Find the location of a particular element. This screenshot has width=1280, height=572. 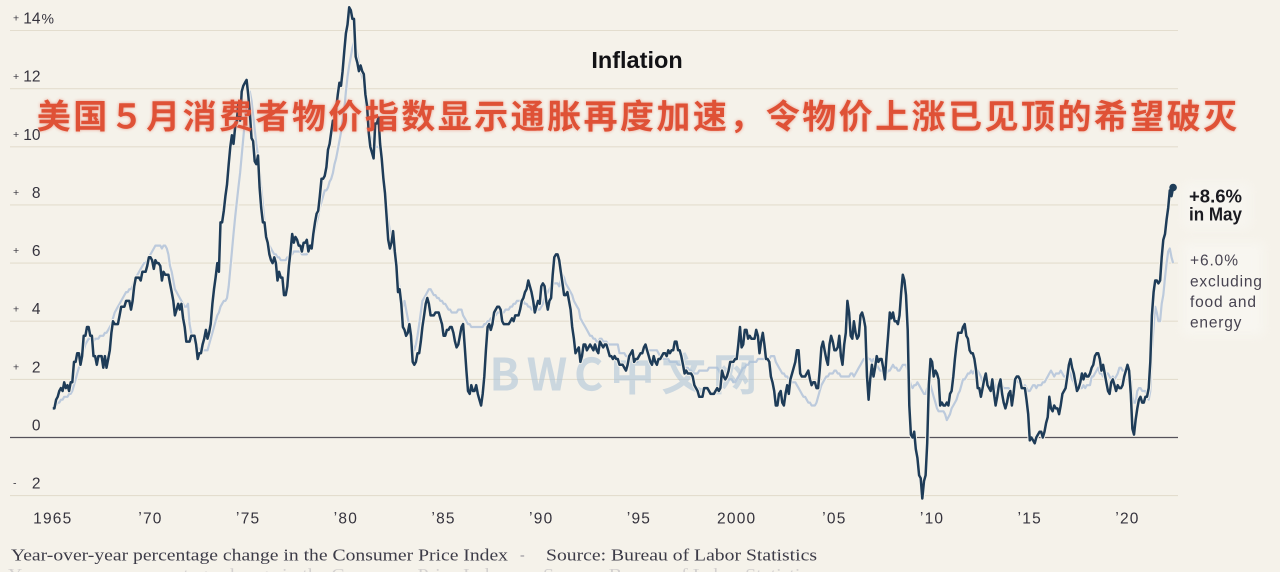

svg-text: +6.0% is located at coordinates (1214, 261).